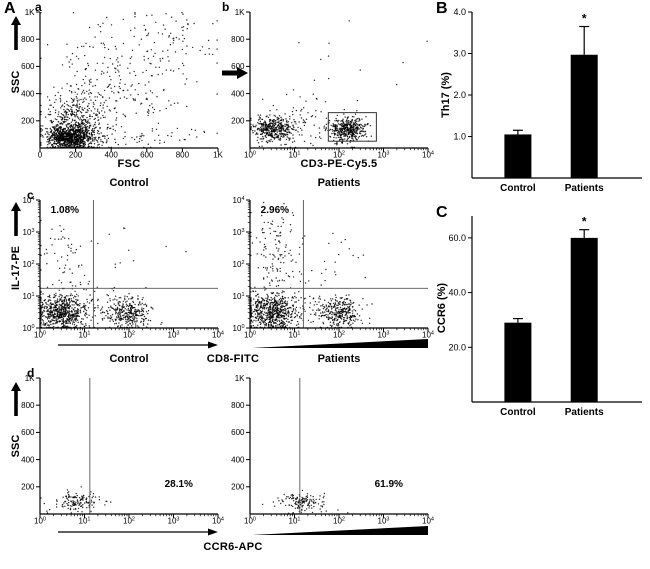  Describe the element at coordinates (442, 8) in the screenshot. I see `panel-letter-B: B` at that location.